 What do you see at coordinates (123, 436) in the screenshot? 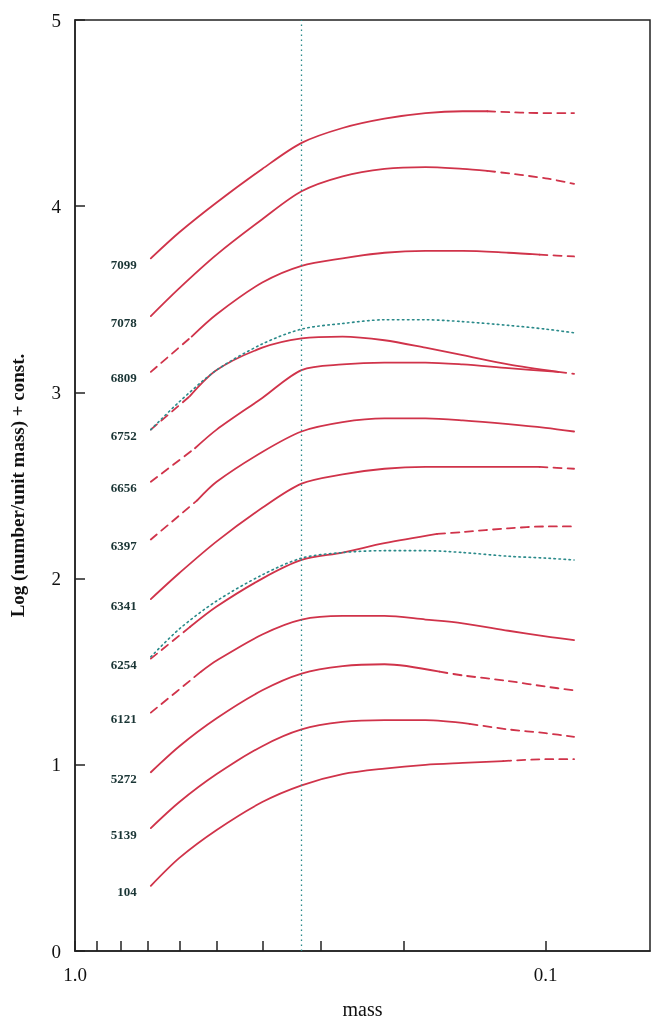
I see `series-label: 6752` at bounding box center [123, 436].